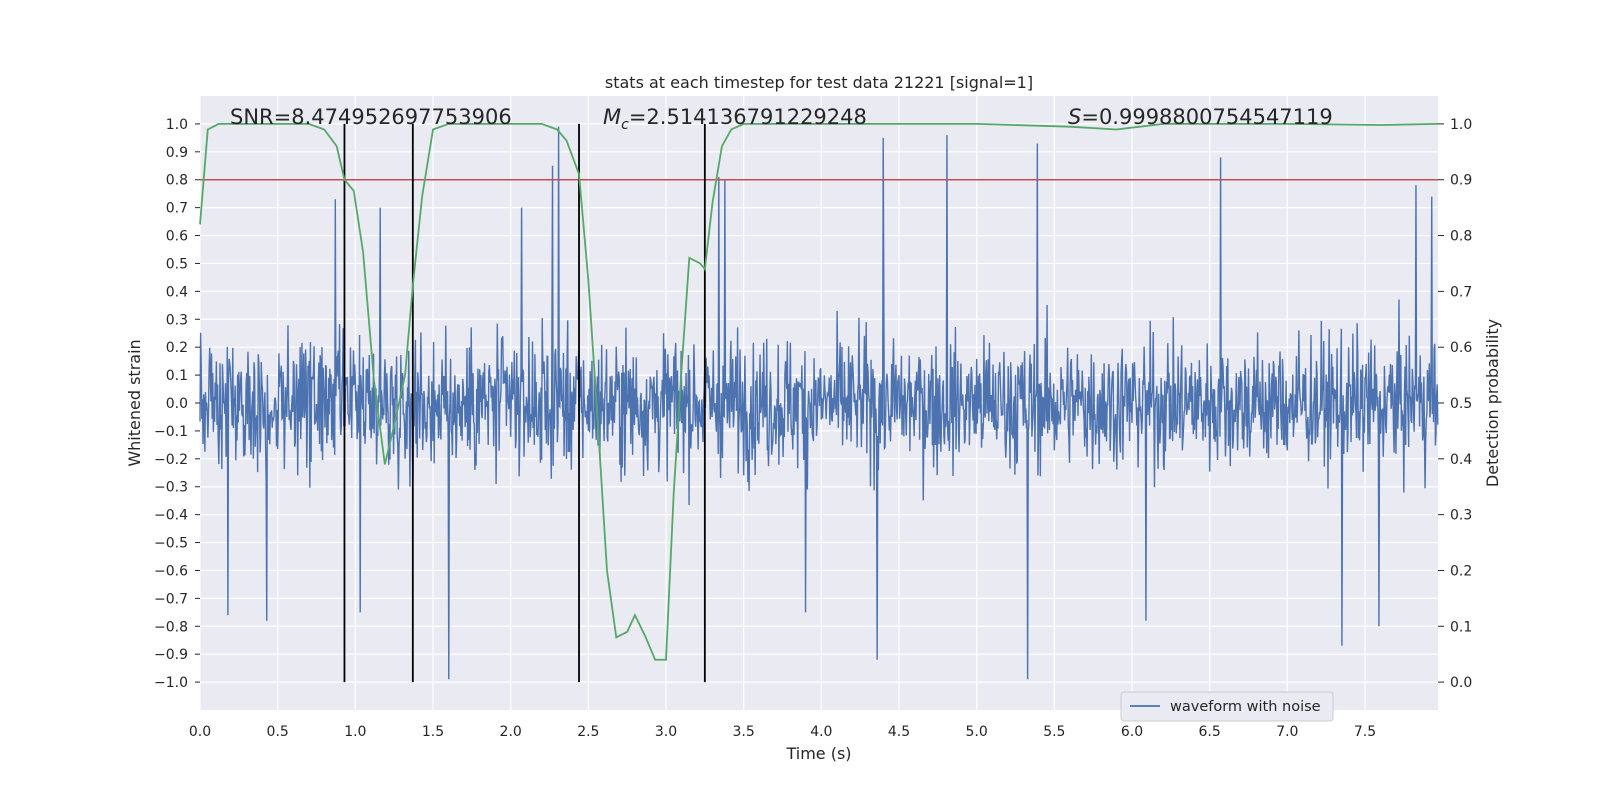 Image resolution: width=1600 pixels, height=800 pixels. I want to click on x-tick-label: 5.0, so click(977, 732).